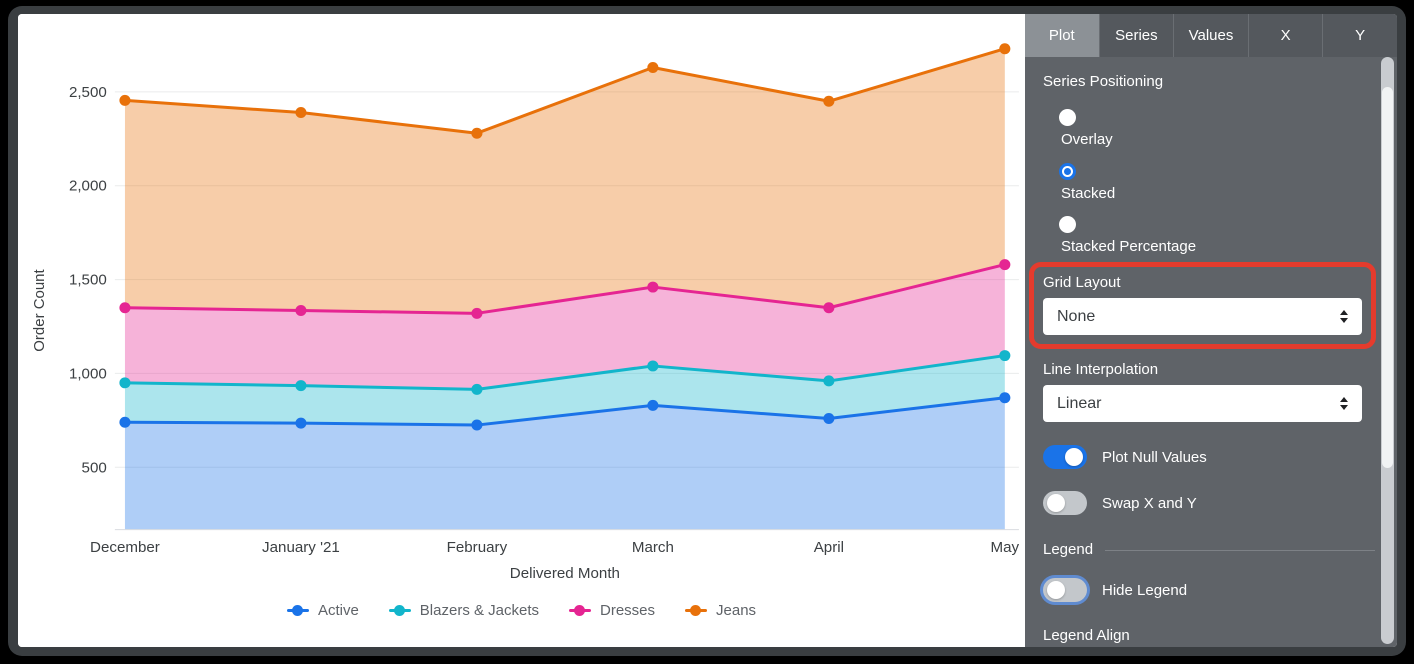  Describe the element at coordinates (1202, 403) in the screenshot. I see `line-interpolation-select: Linear` at that location.